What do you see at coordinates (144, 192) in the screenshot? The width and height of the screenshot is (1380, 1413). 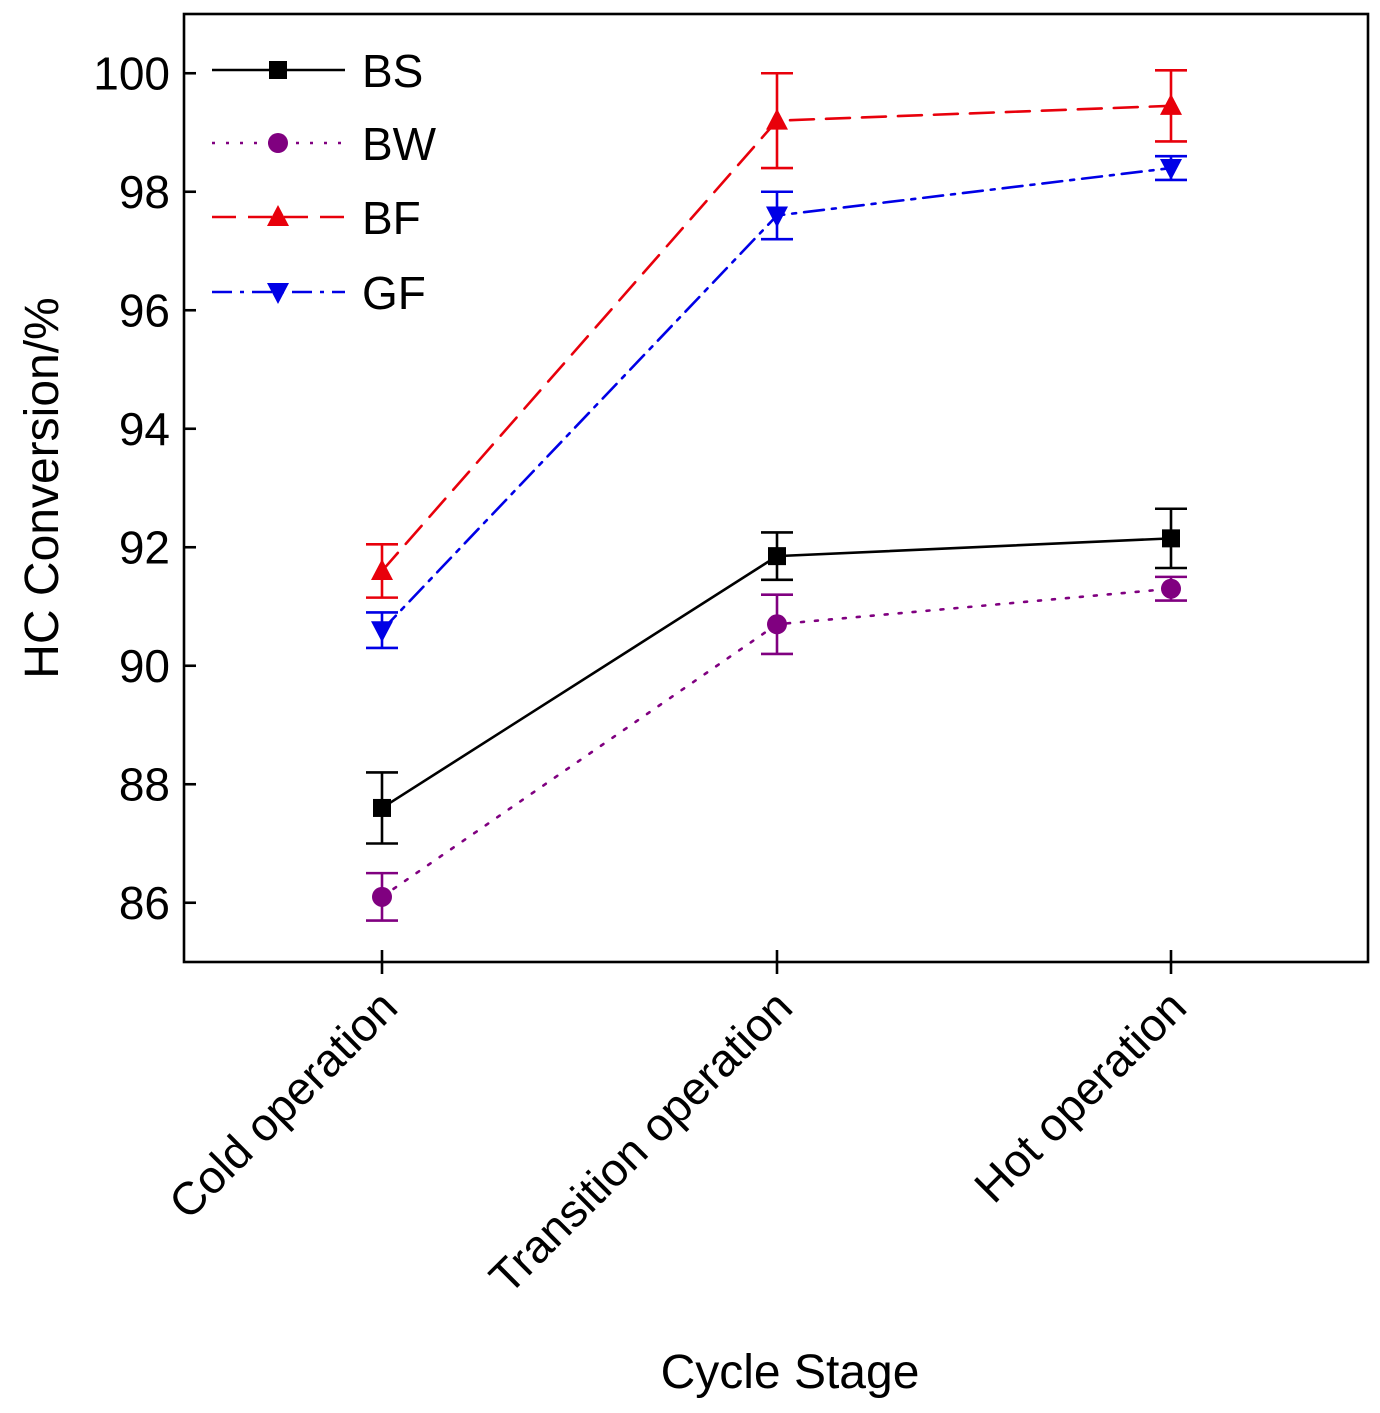 I see `y-tick-label: 98` at bounding box center [144, 192].